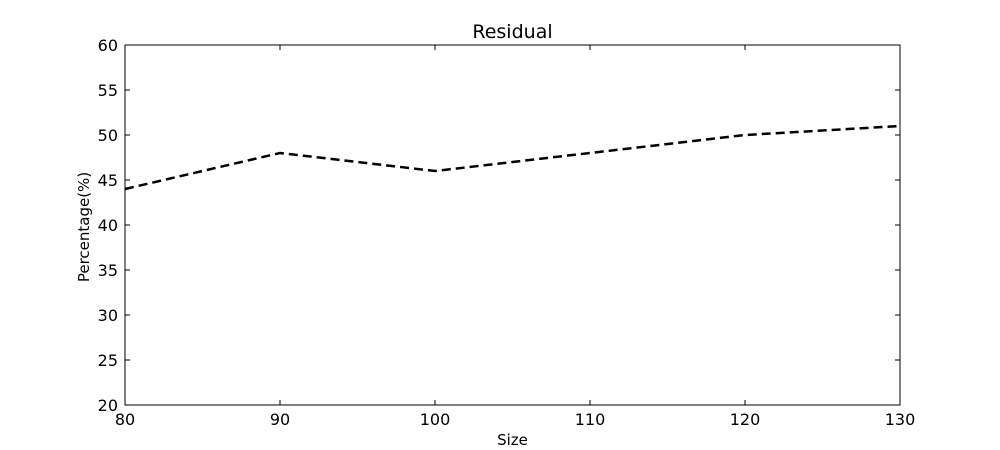 The image size is (1000, 450). I want to click on y-tick-label: 55, so click(108, 90).